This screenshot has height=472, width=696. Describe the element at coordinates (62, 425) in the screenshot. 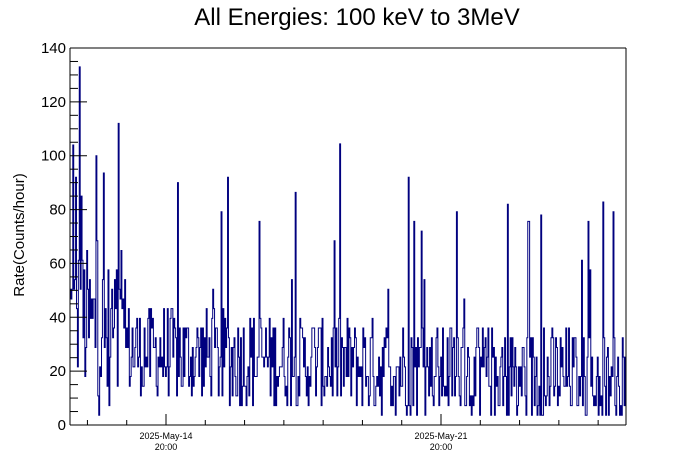

I see `y-tick-label: 0` at that location.